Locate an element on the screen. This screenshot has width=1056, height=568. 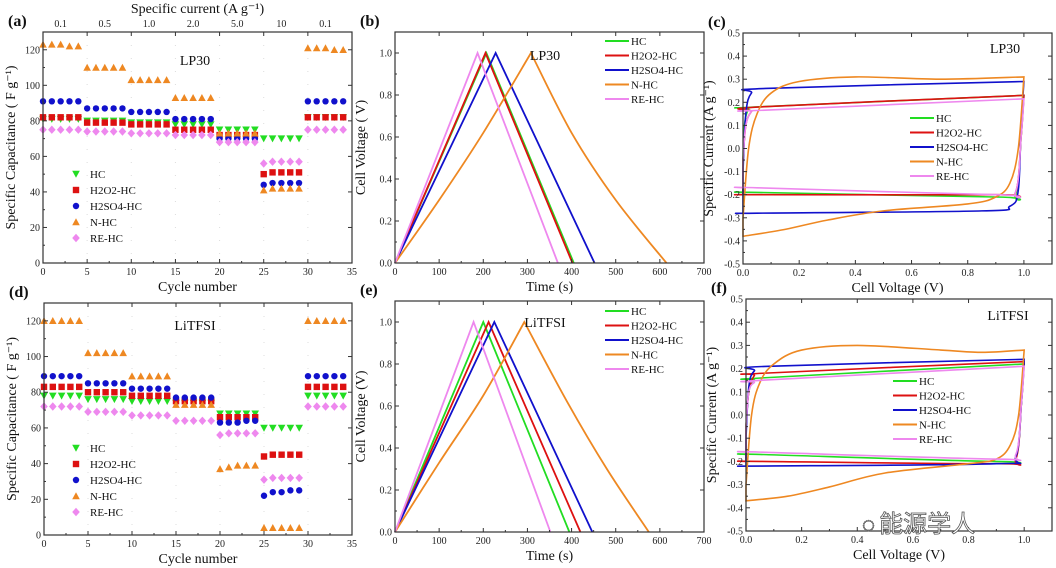
x-tick-label: 300 is located at coordinates (527, 541).